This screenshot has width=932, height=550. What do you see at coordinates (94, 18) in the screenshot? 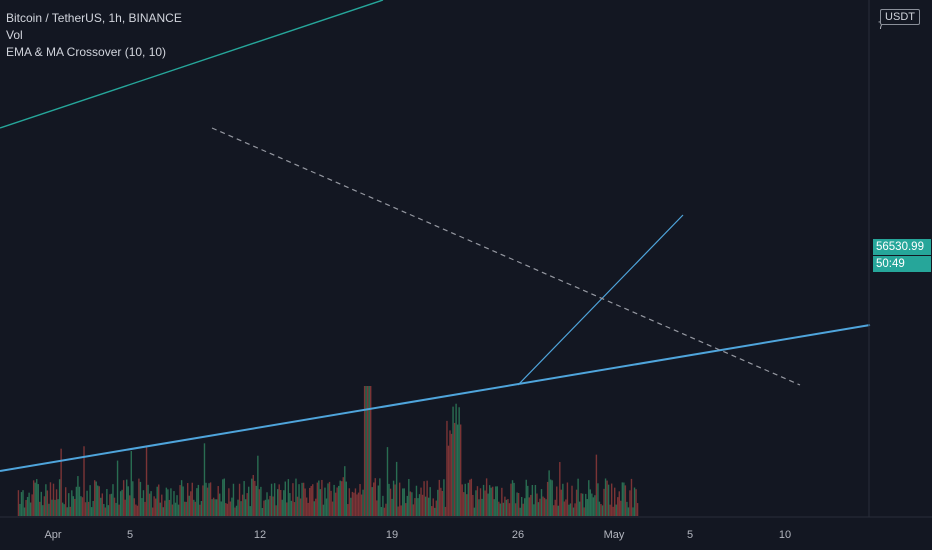
I see `symbol-title: Bitcoin / TetherUS, 1h, BINANCE` at bounding box center [94, 18].